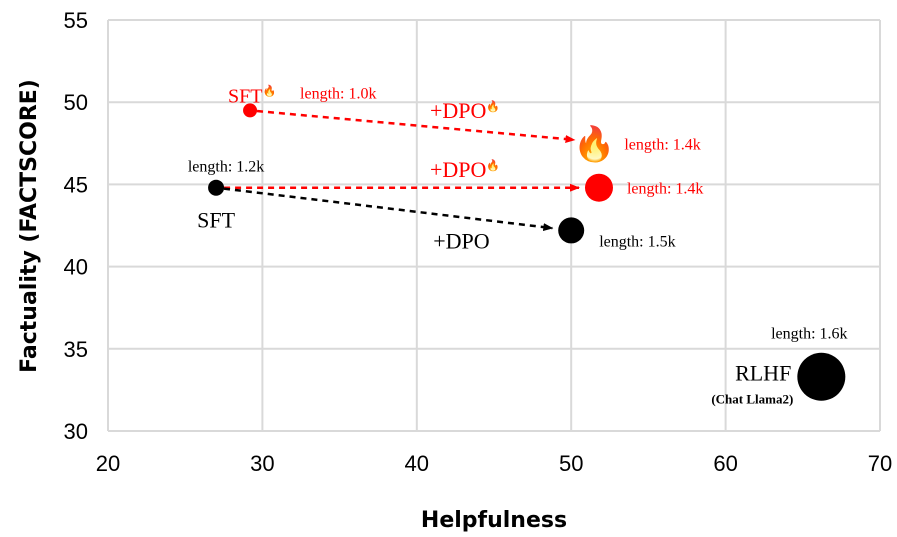 This screenshot has width=897, height=537. I want to click on point-label: SFT, so click(216, 220).